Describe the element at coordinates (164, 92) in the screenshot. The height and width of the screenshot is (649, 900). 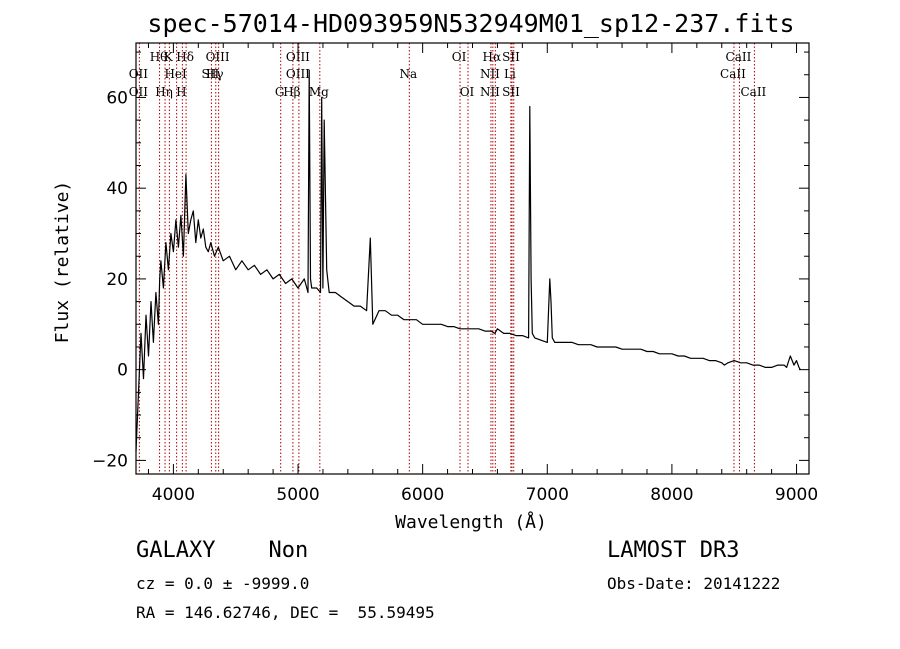
I see `line-label: Hη` at that location.